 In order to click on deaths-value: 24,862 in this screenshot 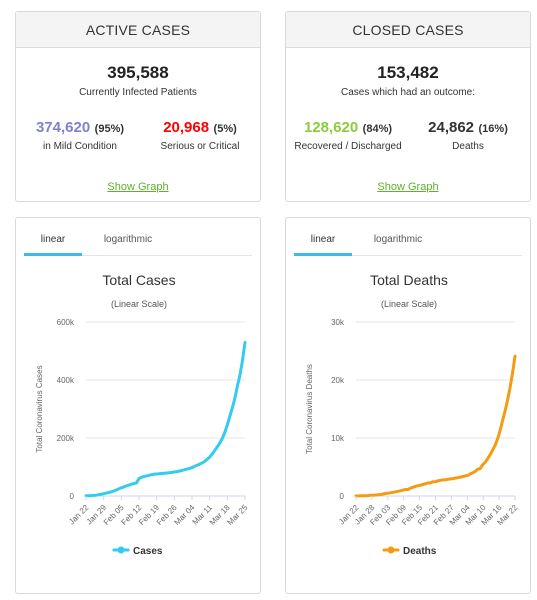, I will do `click(451, 127)`.